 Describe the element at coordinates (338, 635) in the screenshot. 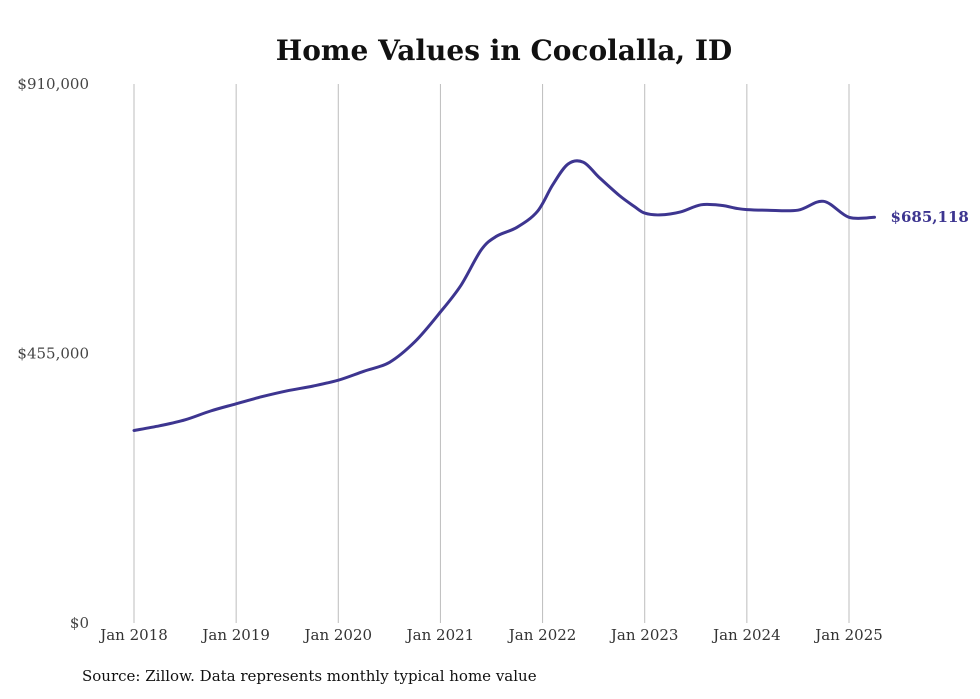

I see `x-tick-label-2: Jan 2020` at that location.